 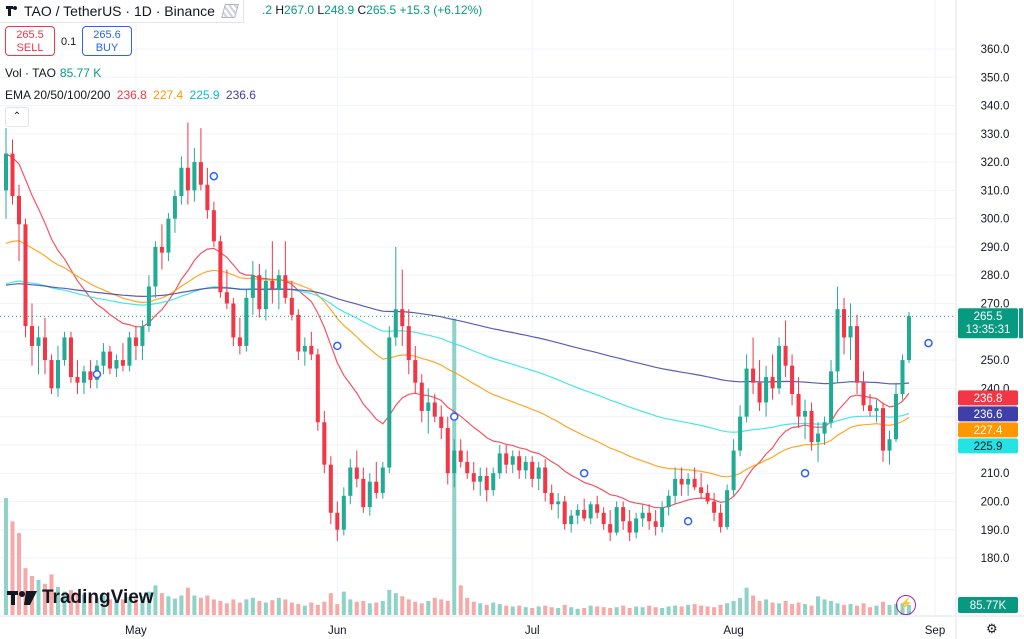 I want to click on gear-icon: ⚙, so click(x=992, y=628).